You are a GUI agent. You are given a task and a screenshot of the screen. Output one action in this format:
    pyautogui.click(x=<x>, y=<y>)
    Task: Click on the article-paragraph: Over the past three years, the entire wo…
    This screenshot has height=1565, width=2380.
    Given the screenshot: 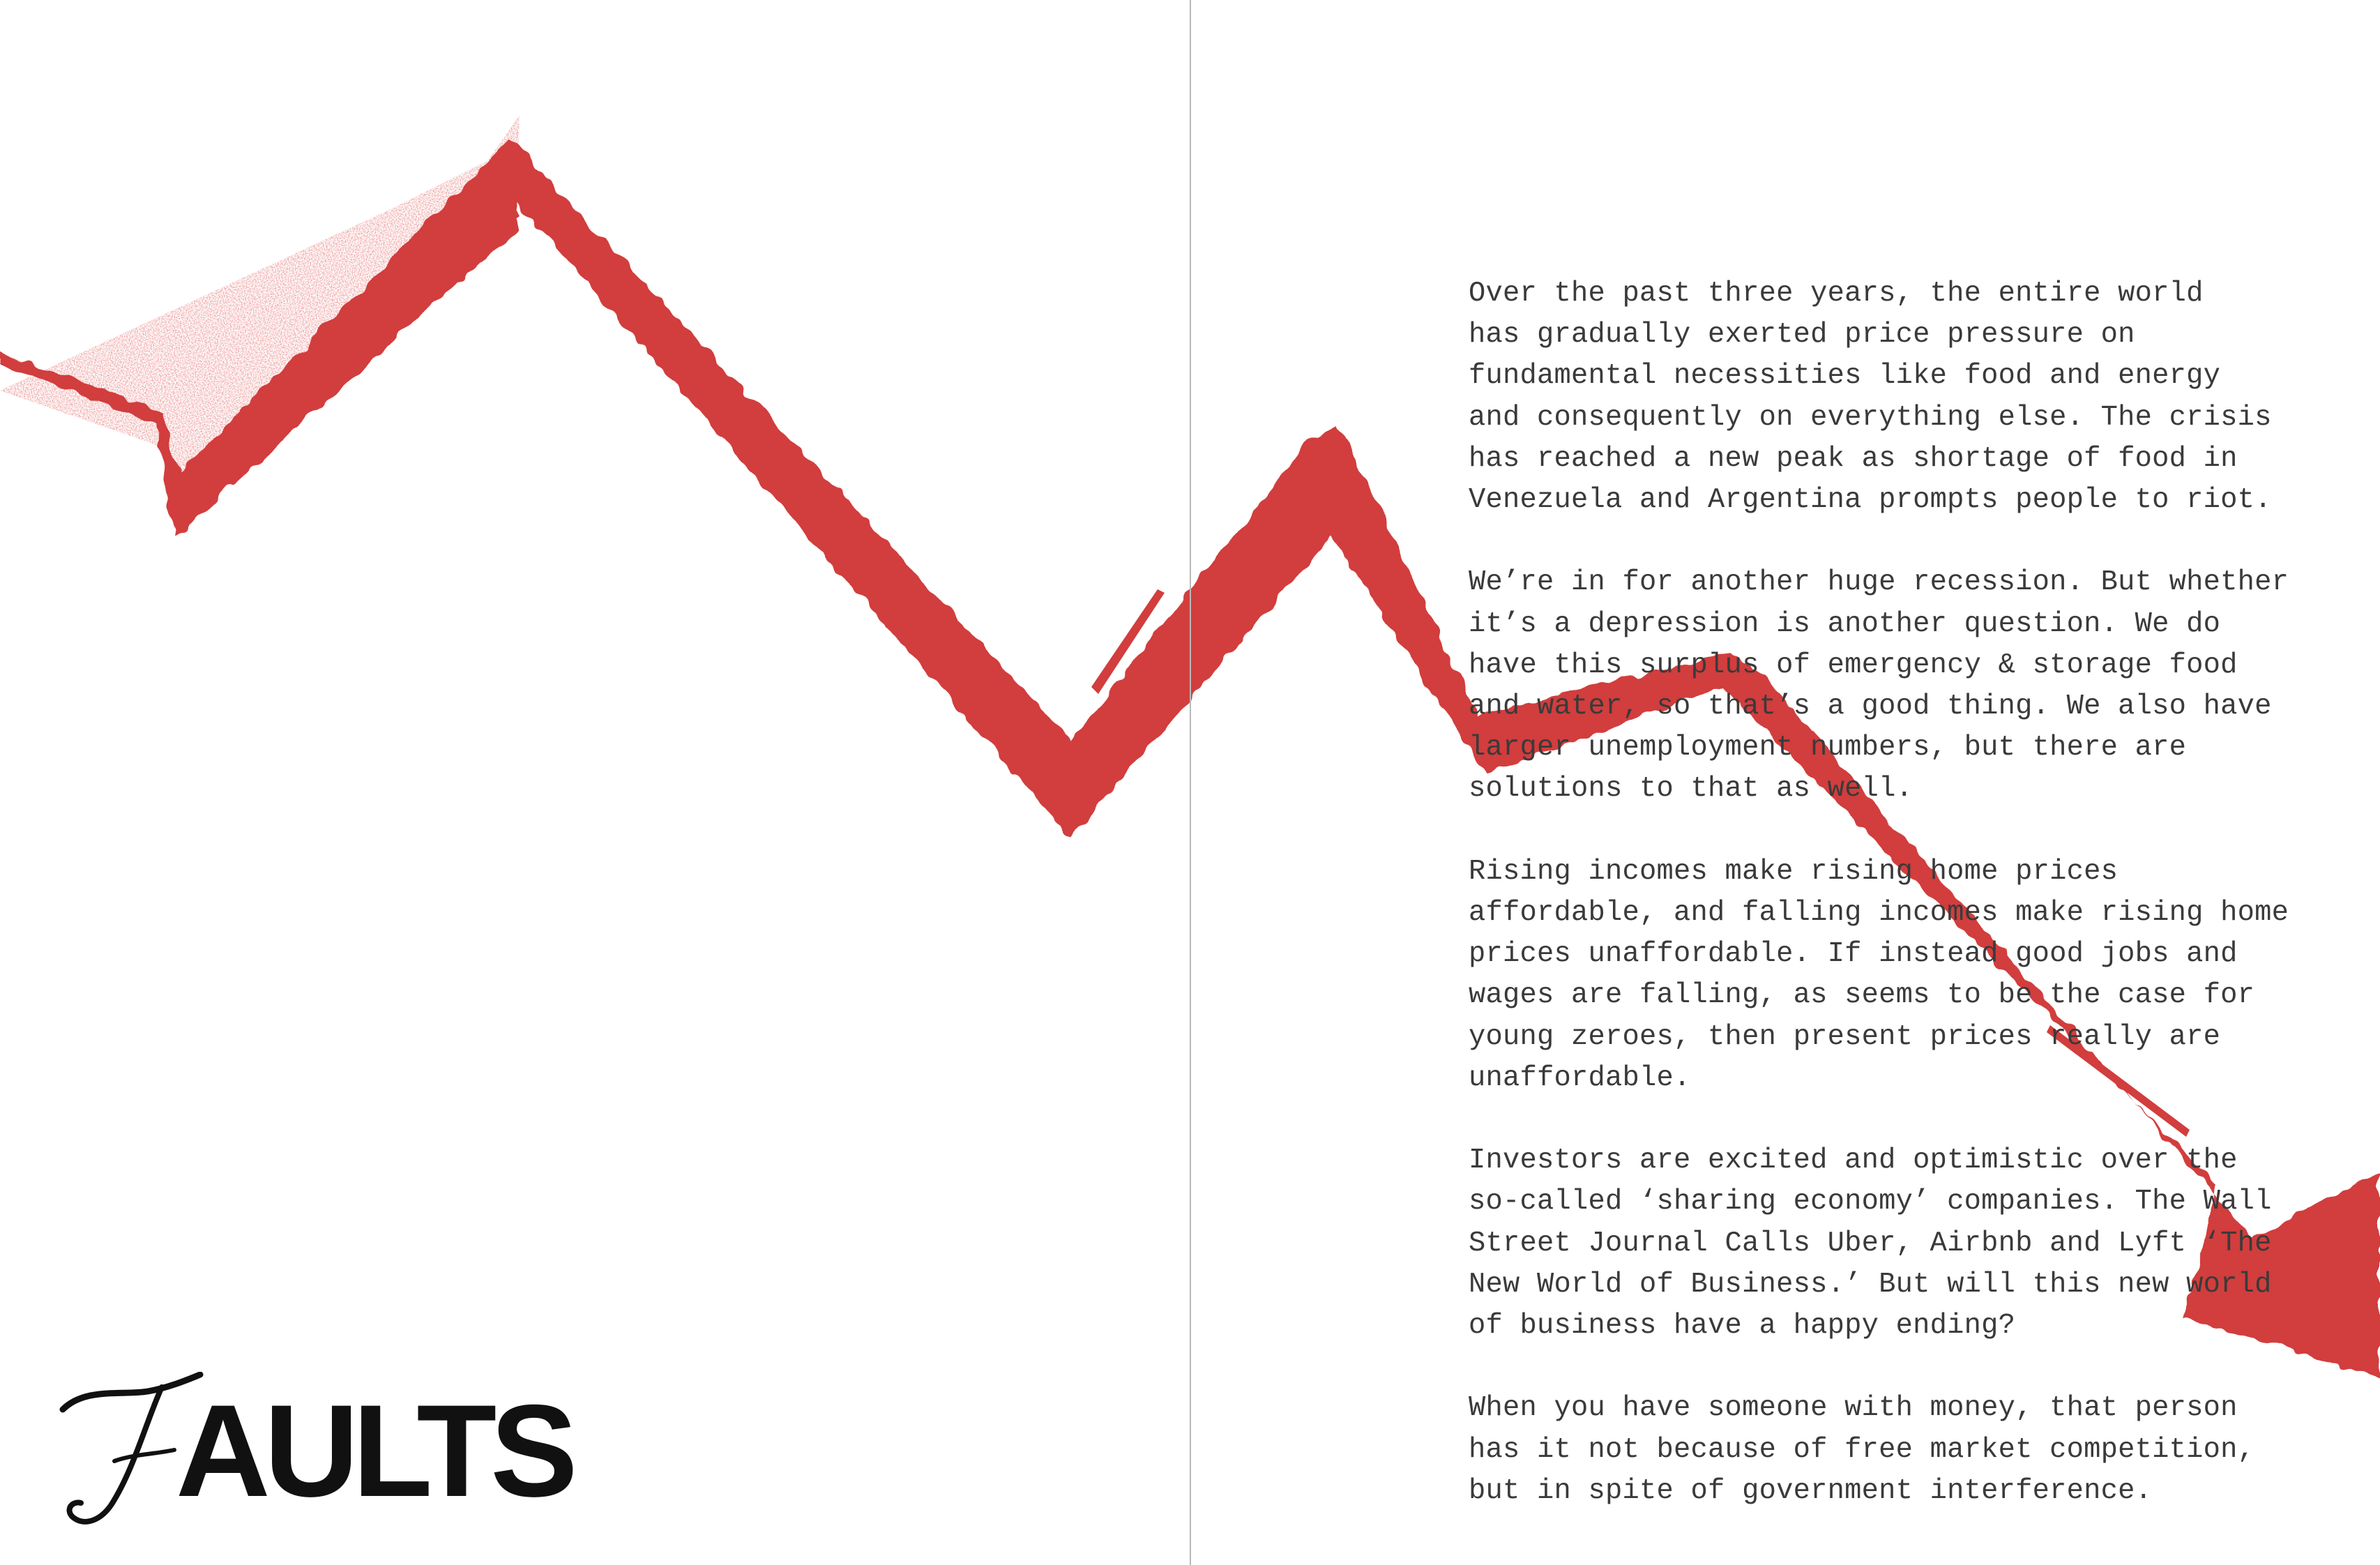 What is the action you would take?
    pyautogui.click(x=1908, y=397)
    